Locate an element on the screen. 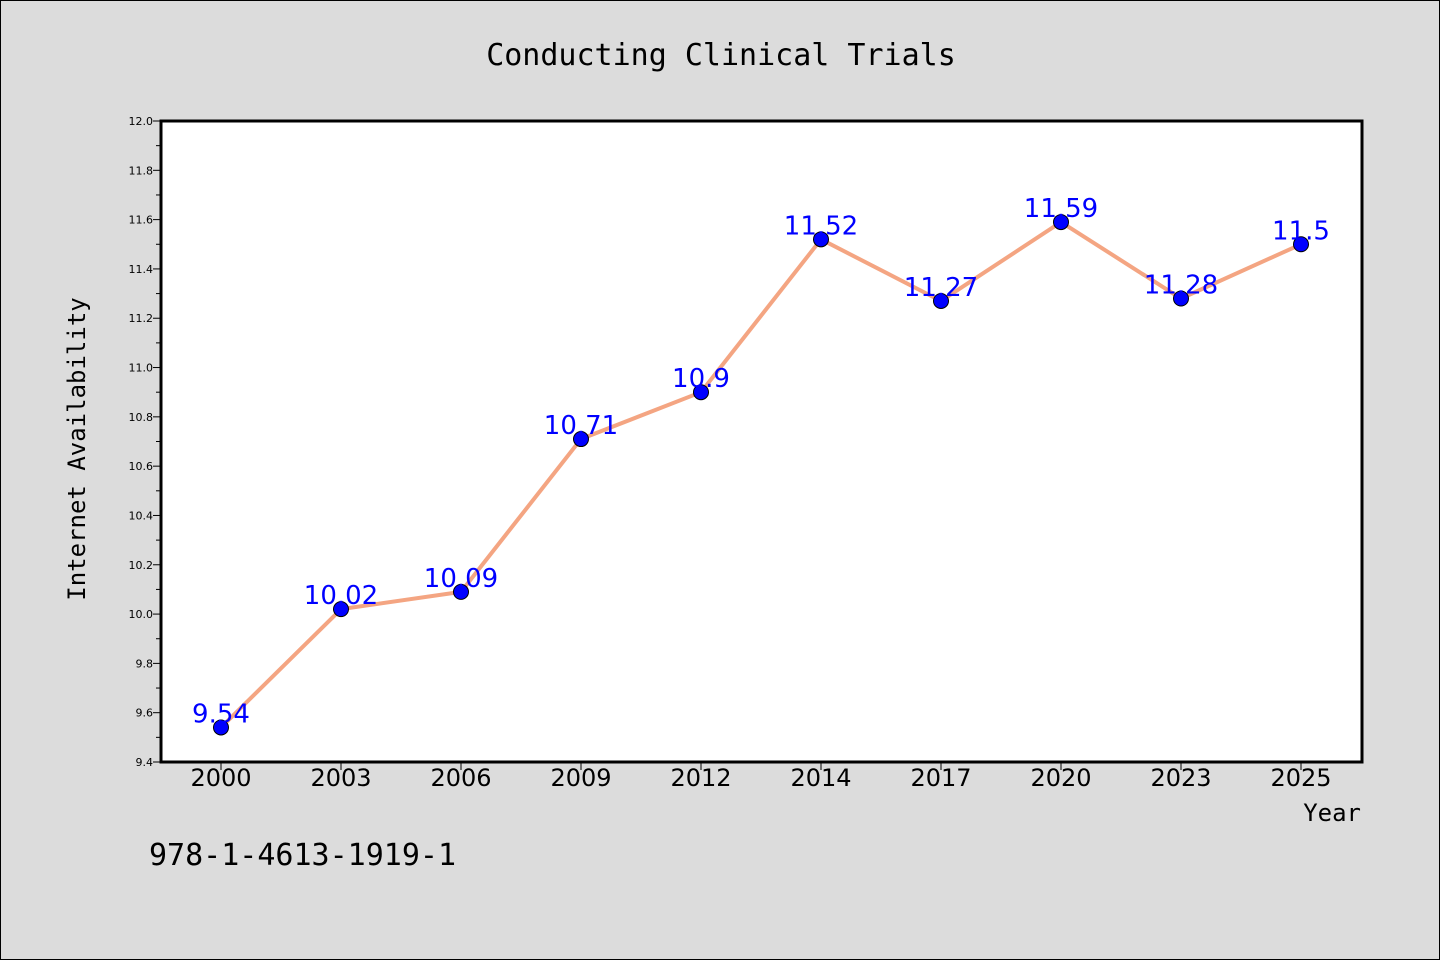 The image size is (1440, 960). x-tick-label: 2003 is located at coordinates (340, 778).